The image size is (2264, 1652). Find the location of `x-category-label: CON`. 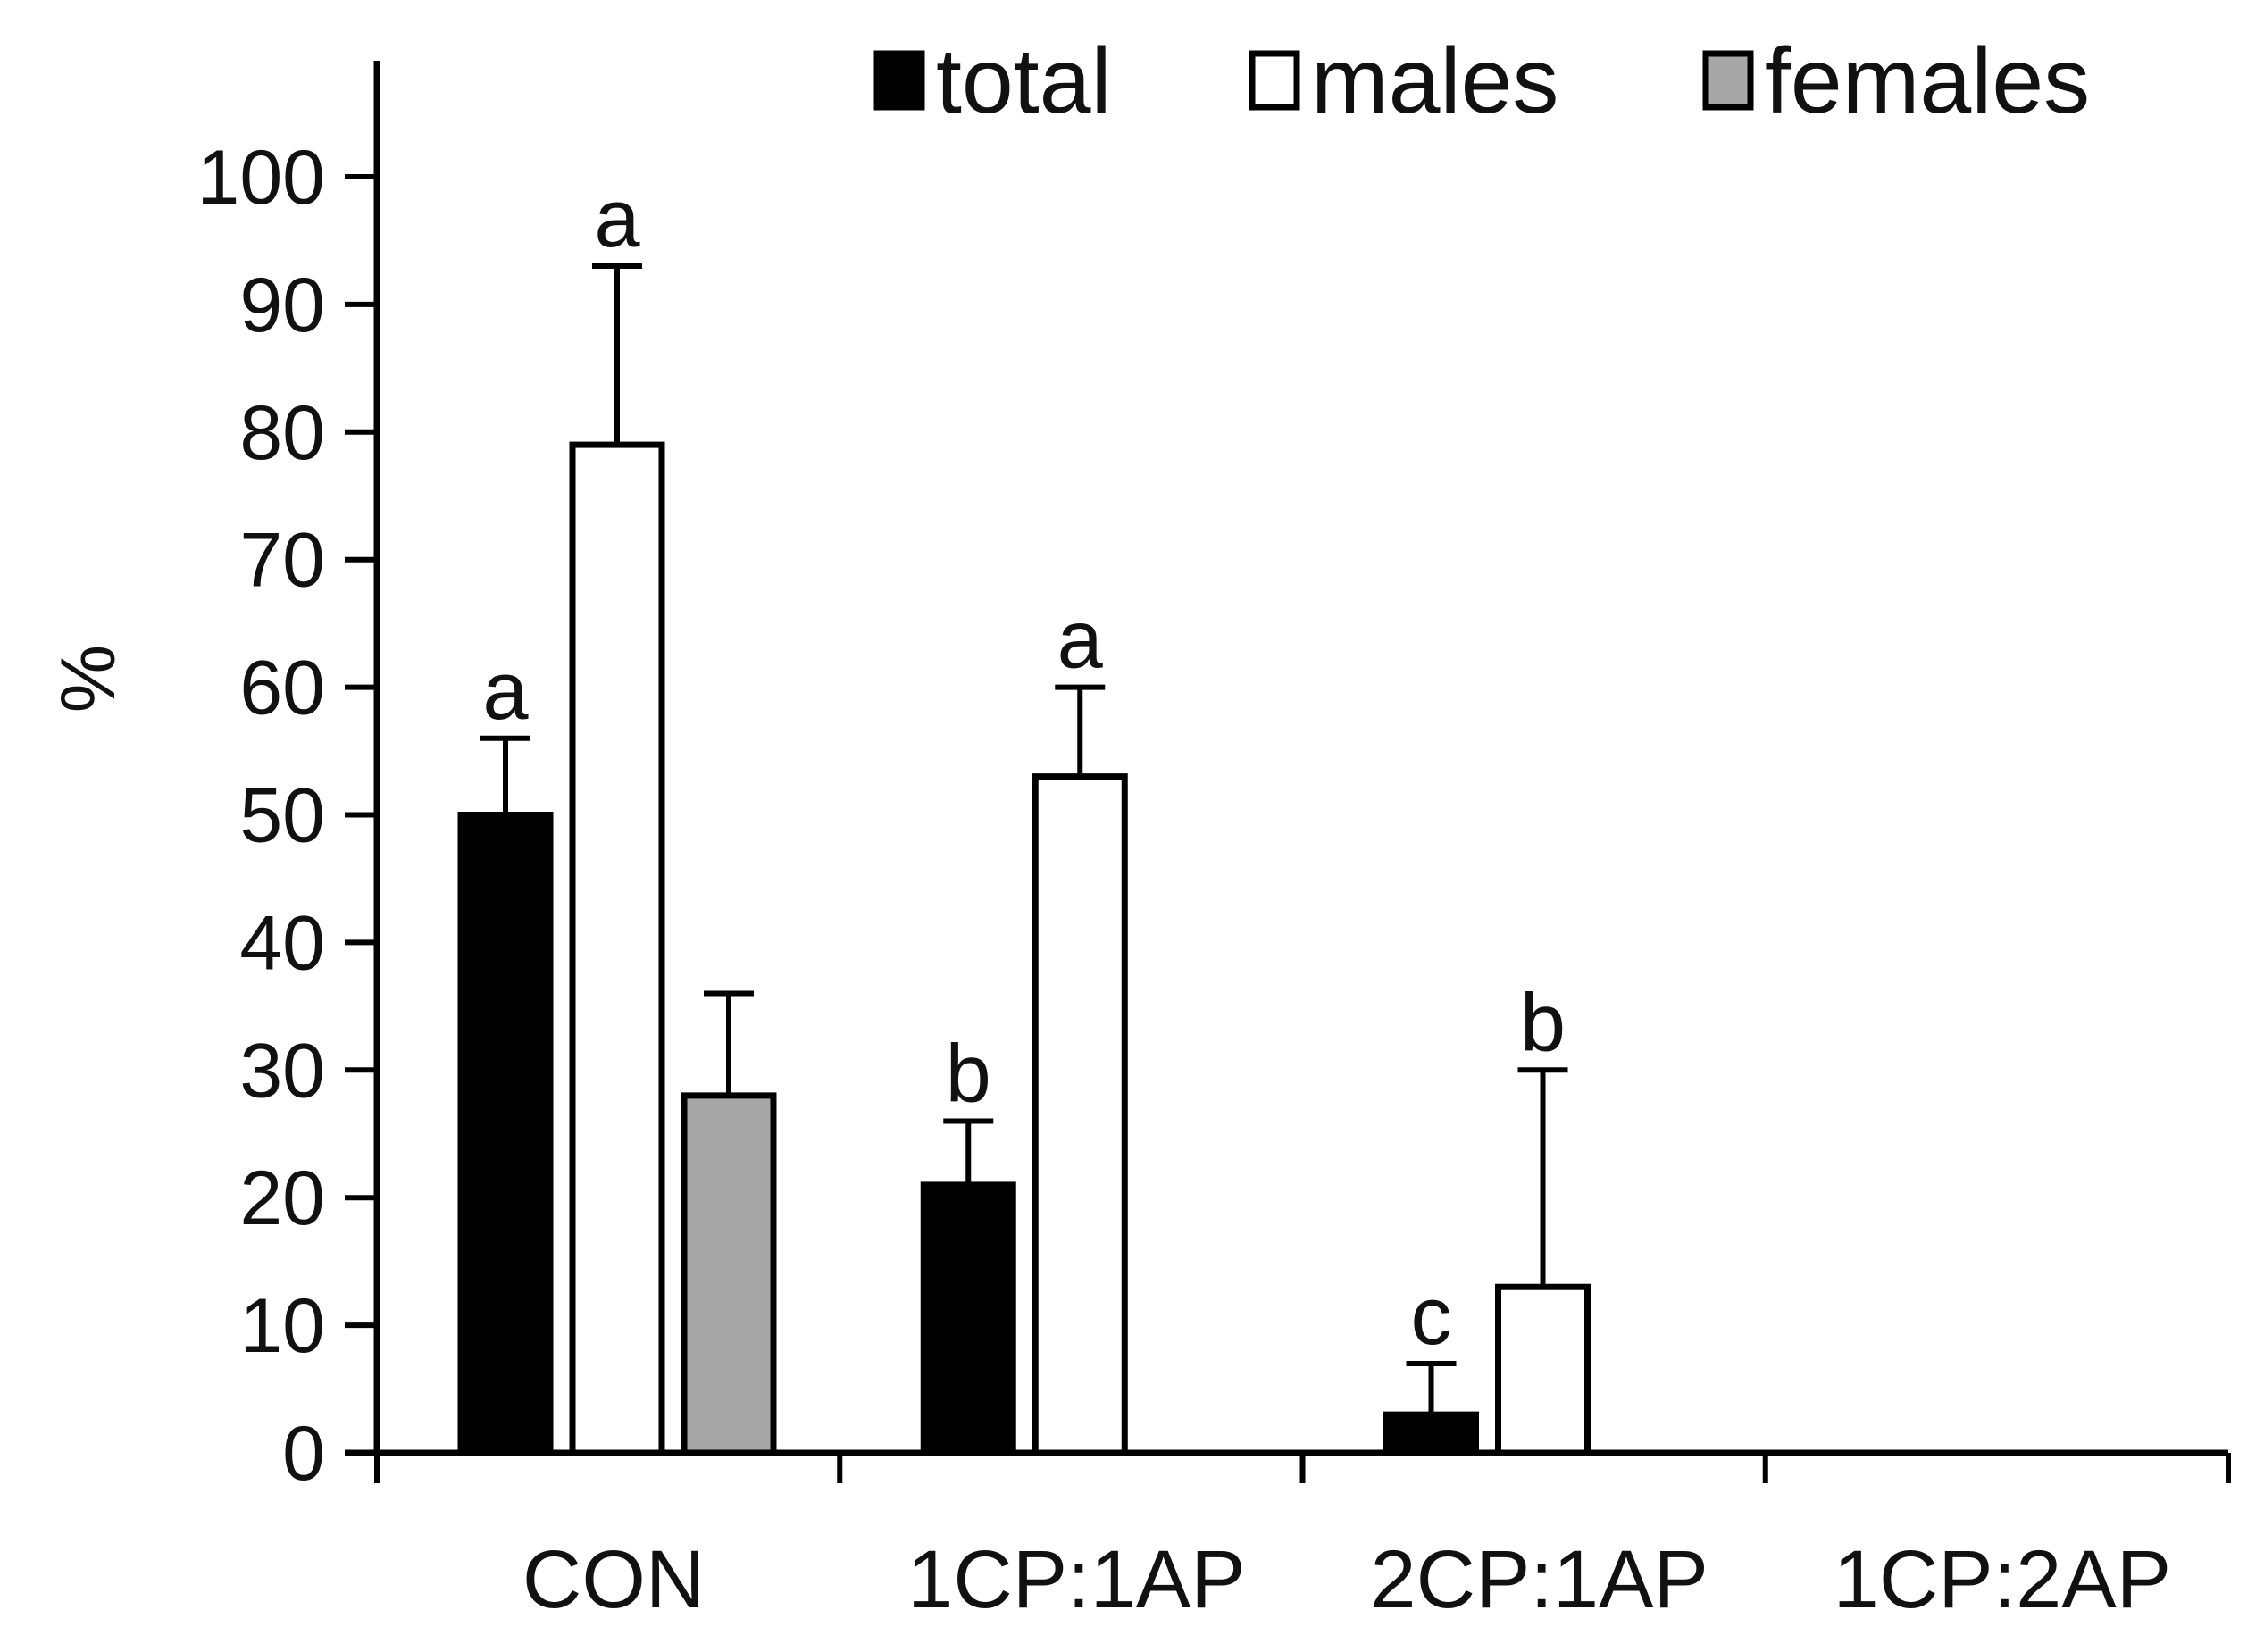

x-category-label: CON is located at coordinates (613, 1579).